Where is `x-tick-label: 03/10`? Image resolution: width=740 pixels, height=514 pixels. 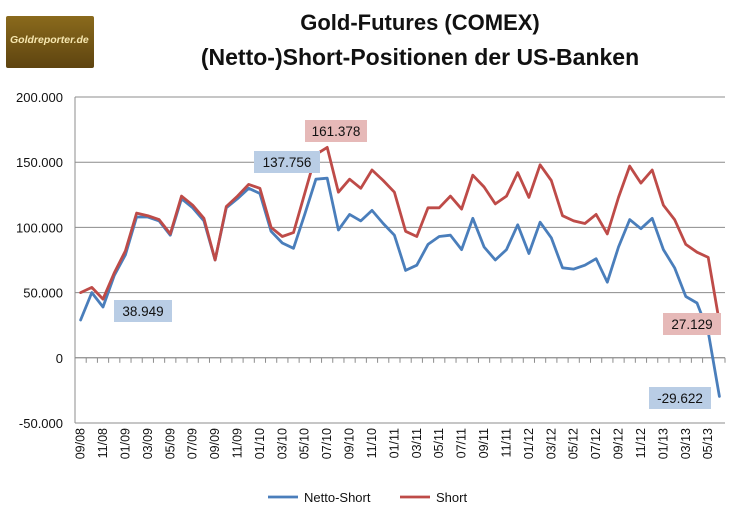 x-tick-label: 03/10 is located at coordinates (282, 443).